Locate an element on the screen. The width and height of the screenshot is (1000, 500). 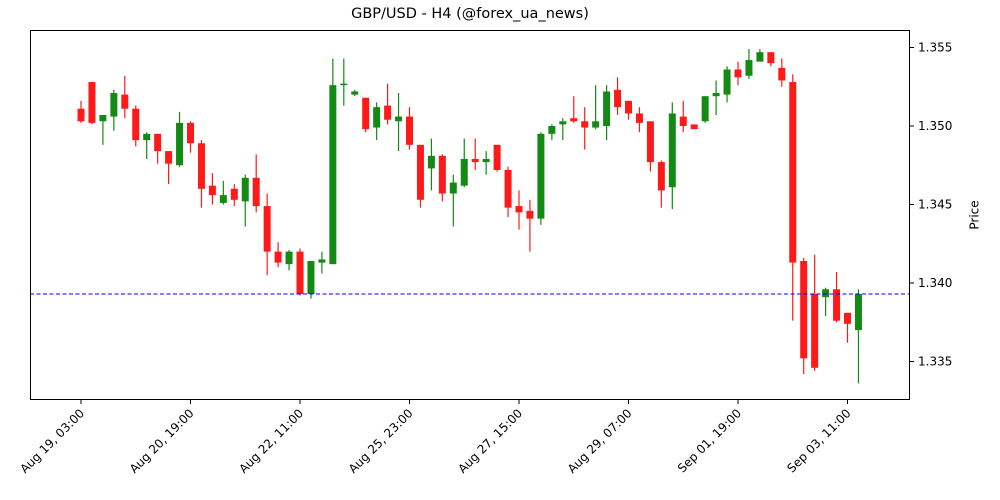
y-axis: 1.335 1.340 1.345 1.350 1.355 is located at coordinates (931, 205).